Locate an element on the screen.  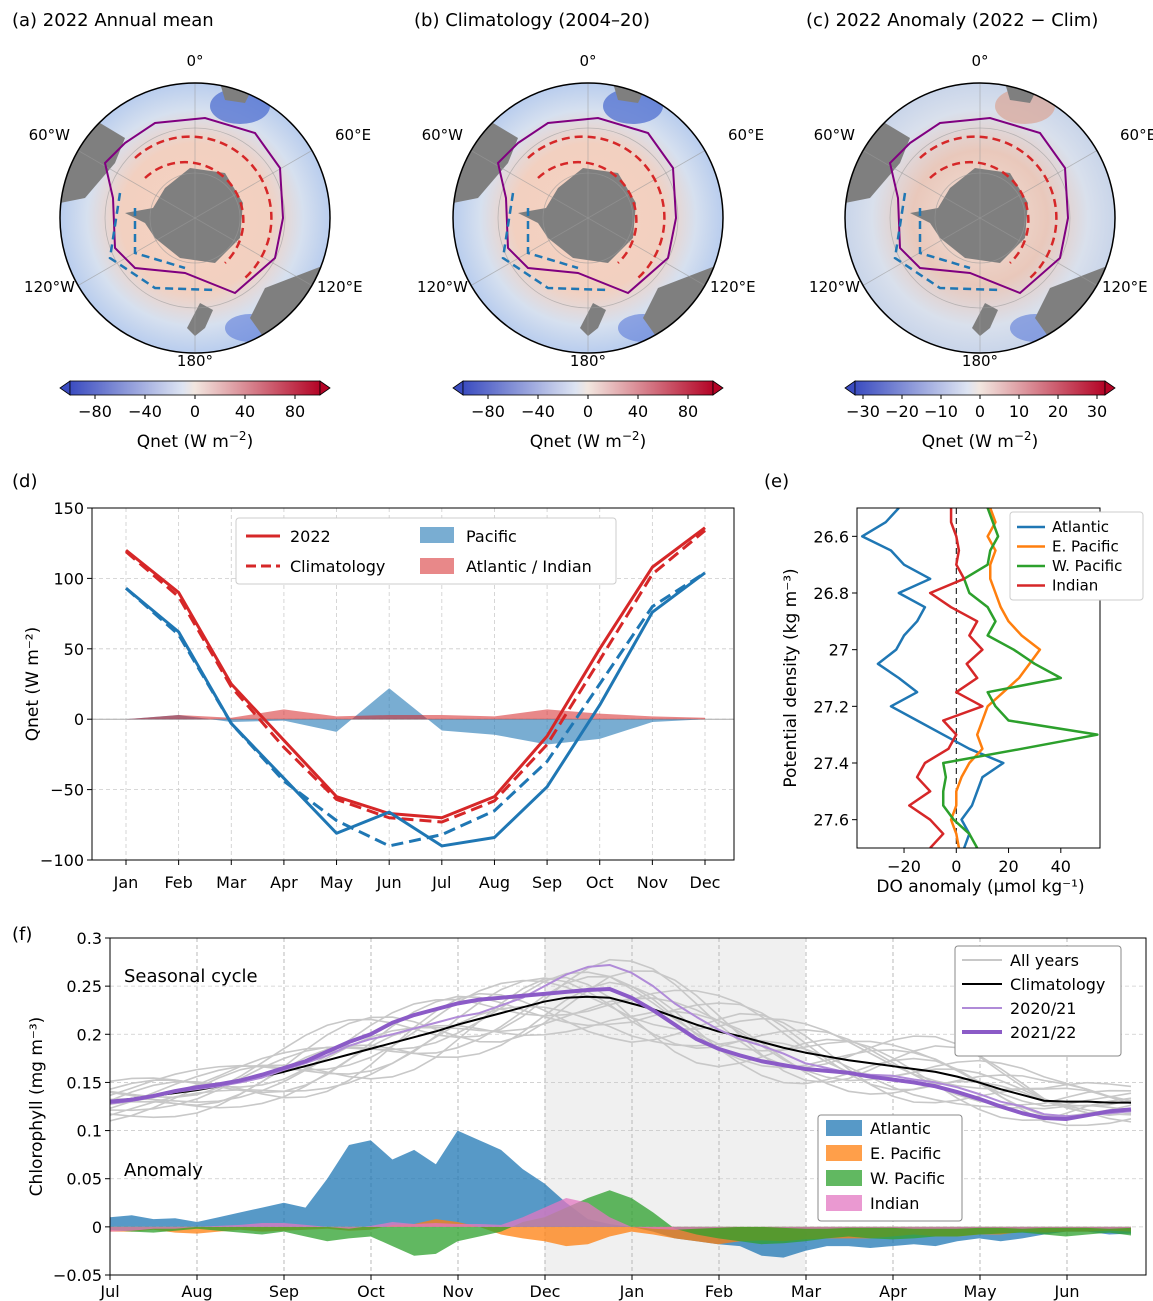
y-tick-label: 0 is located at coordinates (79, 719).